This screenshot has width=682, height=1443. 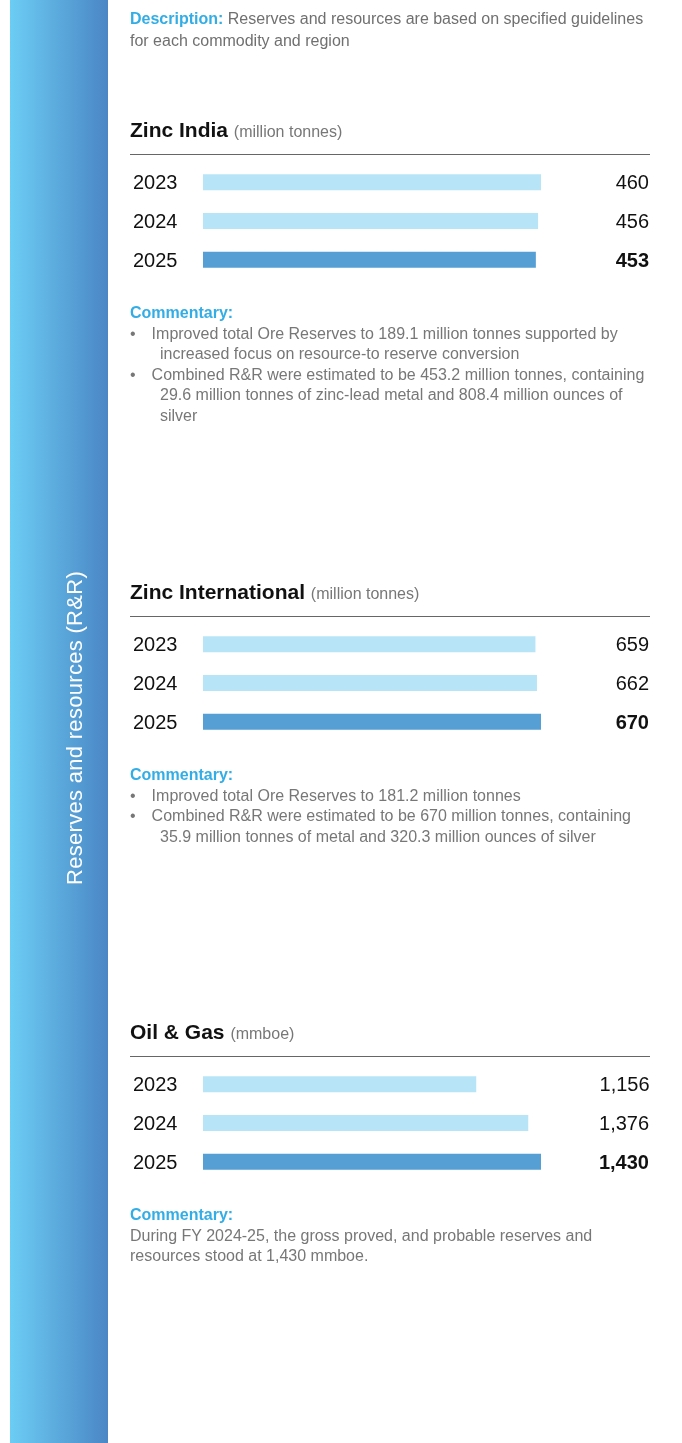 I want to click on chart-title: Zinc International, so click(x=218, y=591).